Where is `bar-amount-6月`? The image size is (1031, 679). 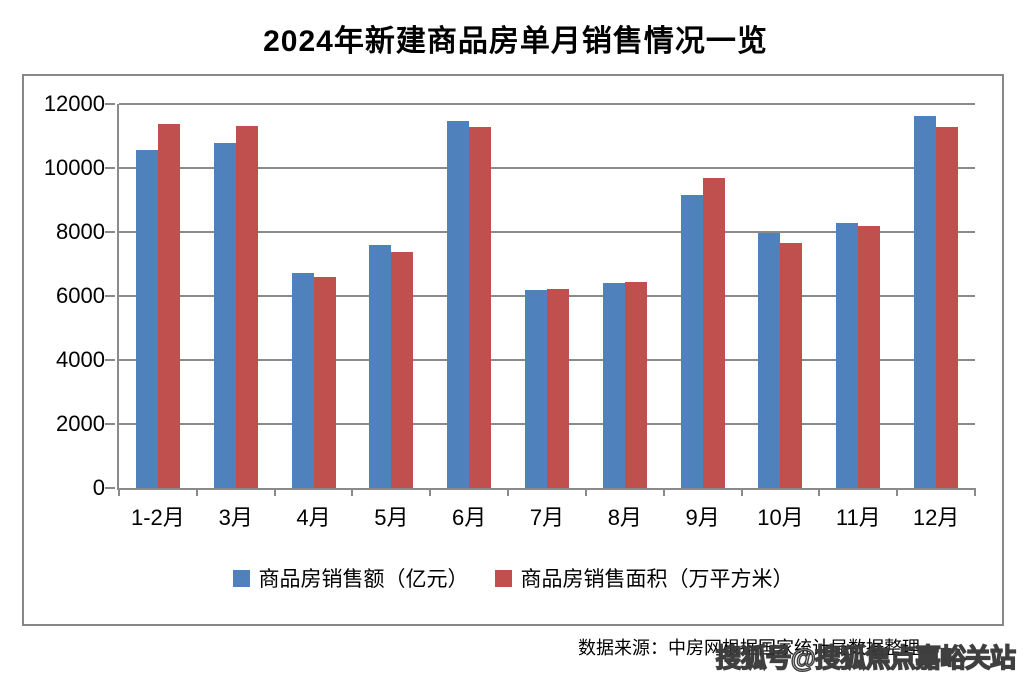 bar-amount-6月 is located at coordinates (458, 304).